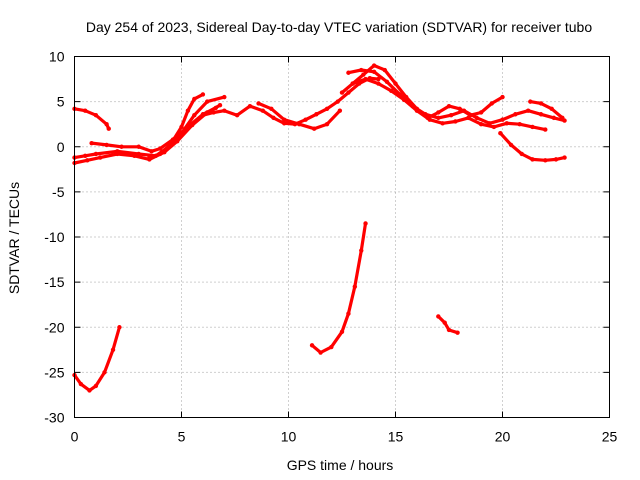  Describe the element at coordinates (396, 437) in the screenshot. I see `x-tick-label: 15` at that location.